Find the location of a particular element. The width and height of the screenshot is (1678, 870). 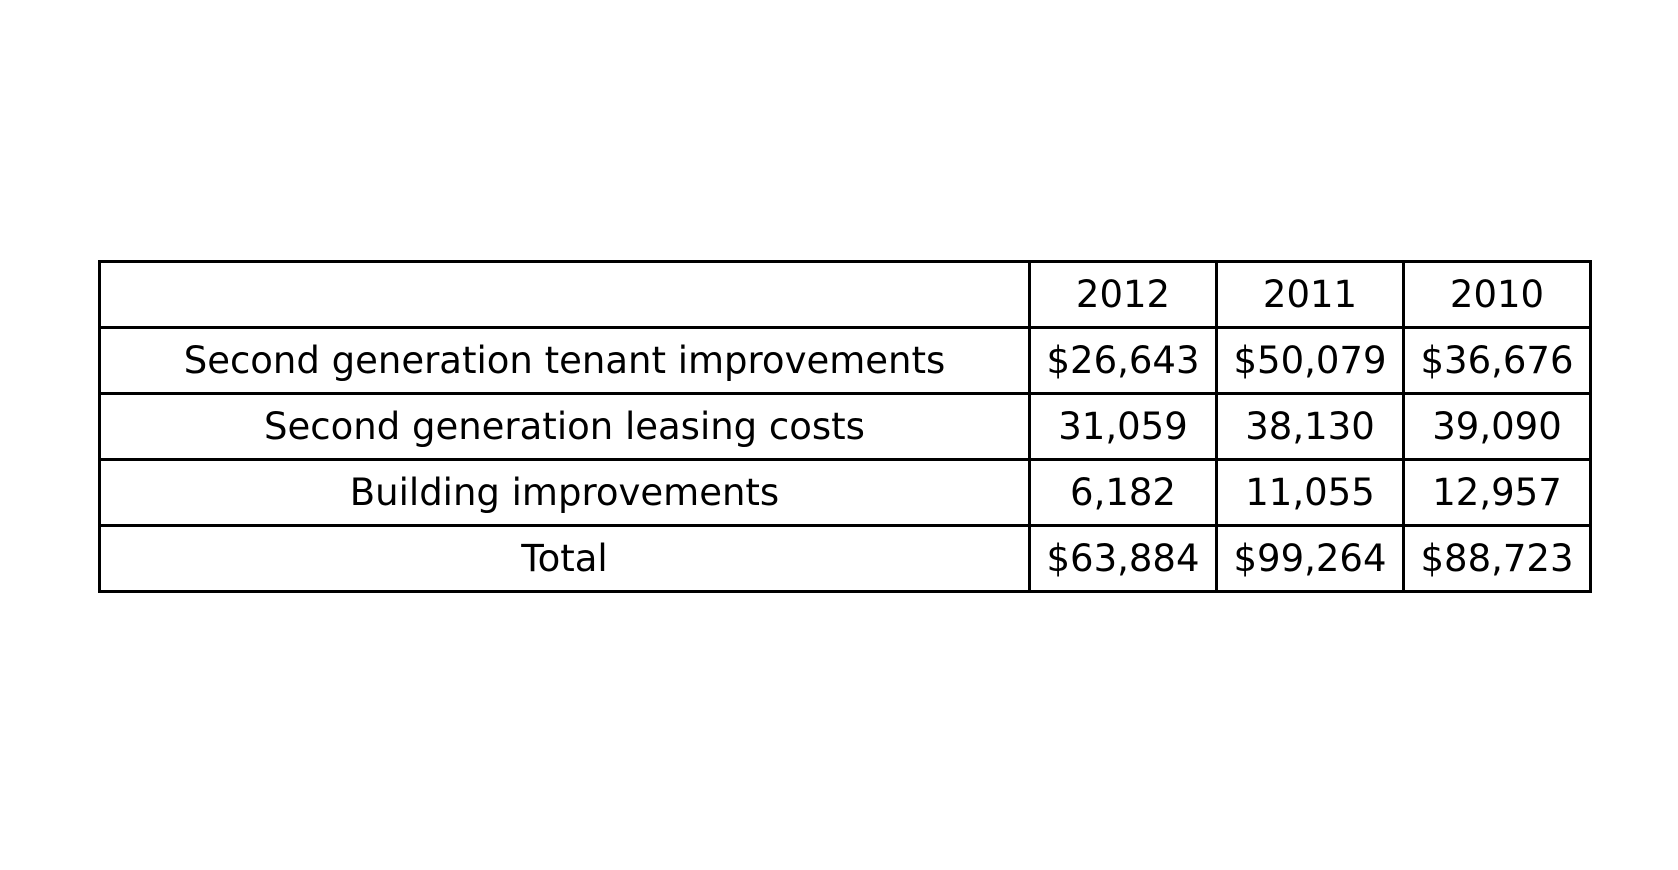

header-row: 2012 2011 2010 is located at coordinates (845, 294).